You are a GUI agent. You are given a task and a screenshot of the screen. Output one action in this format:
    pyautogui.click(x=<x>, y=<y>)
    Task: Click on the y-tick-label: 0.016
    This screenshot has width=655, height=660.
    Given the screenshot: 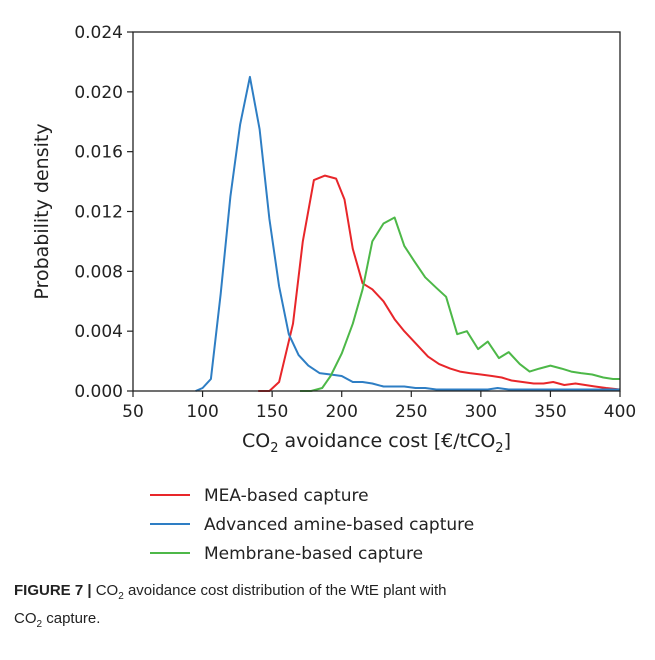 What is the action you would take?
    pyautogui.click(x=98, y=153)
    